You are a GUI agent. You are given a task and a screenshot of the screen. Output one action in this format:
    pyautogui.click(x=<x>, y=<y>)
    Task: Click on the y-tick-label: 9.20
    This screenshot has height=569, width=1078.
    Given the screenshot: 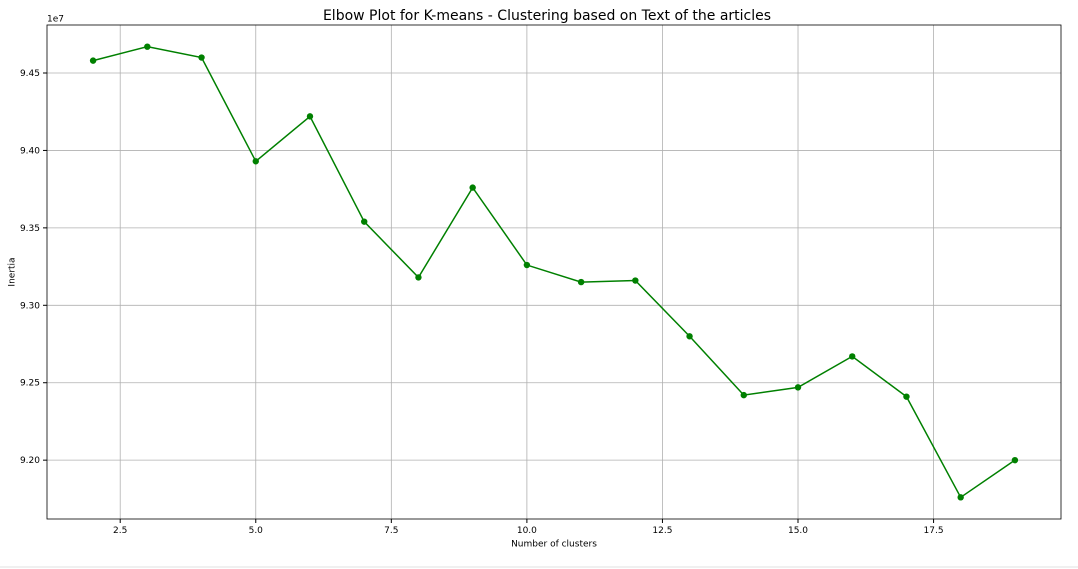 What is the action you would take?
    pyautogui.click(x=30, y=461)
    